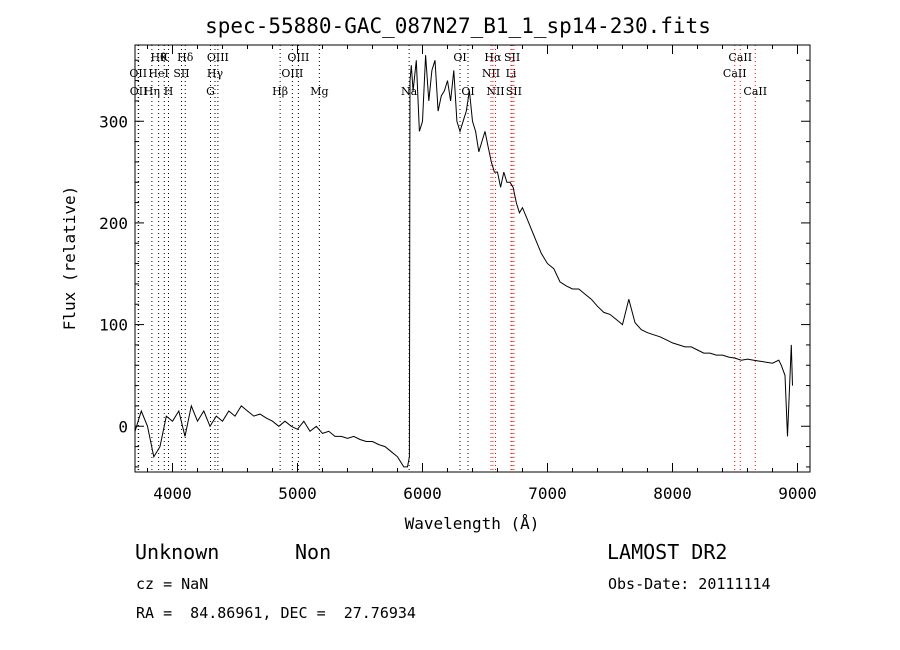  Describe the element at coordinates (689, 584) in the screenshot. I see `obs-date-text: Obs-Date: 20111114` at that location.